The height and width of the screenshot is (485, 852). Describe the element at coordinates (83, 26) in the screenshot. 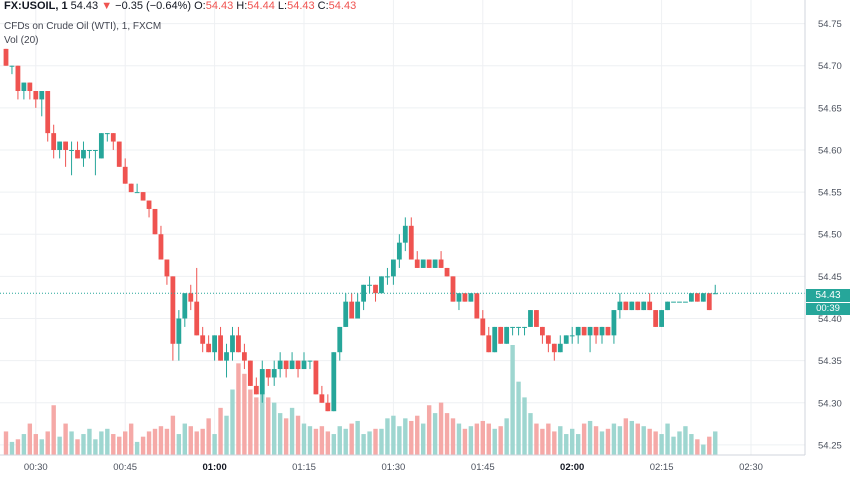

I see `study-title: CFDs on Crude Oil (WTI), 1, FXCM` at that location.